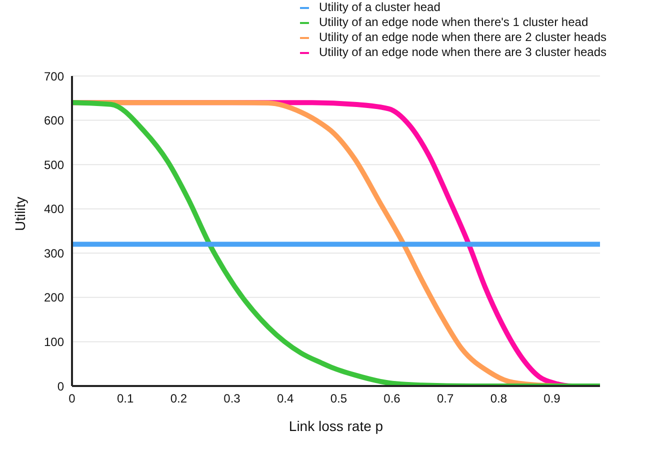 This screenshot has width=650, height=451. Describe the element at coordinates (552, 399) in the screenshot. I see `x-tick-label: 0.9` at that location.